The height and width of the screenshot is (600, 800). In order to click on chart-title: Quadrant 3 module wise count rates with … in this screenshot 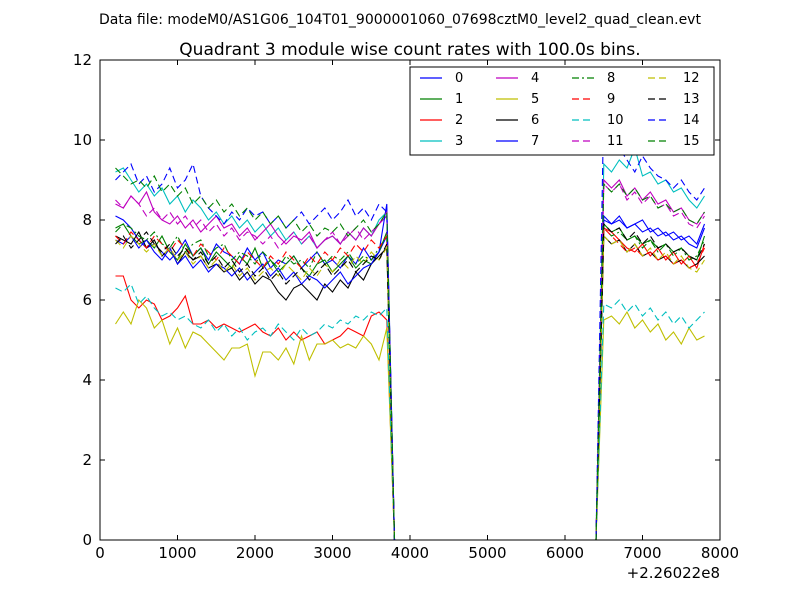, I will do `click(409, 50)`.